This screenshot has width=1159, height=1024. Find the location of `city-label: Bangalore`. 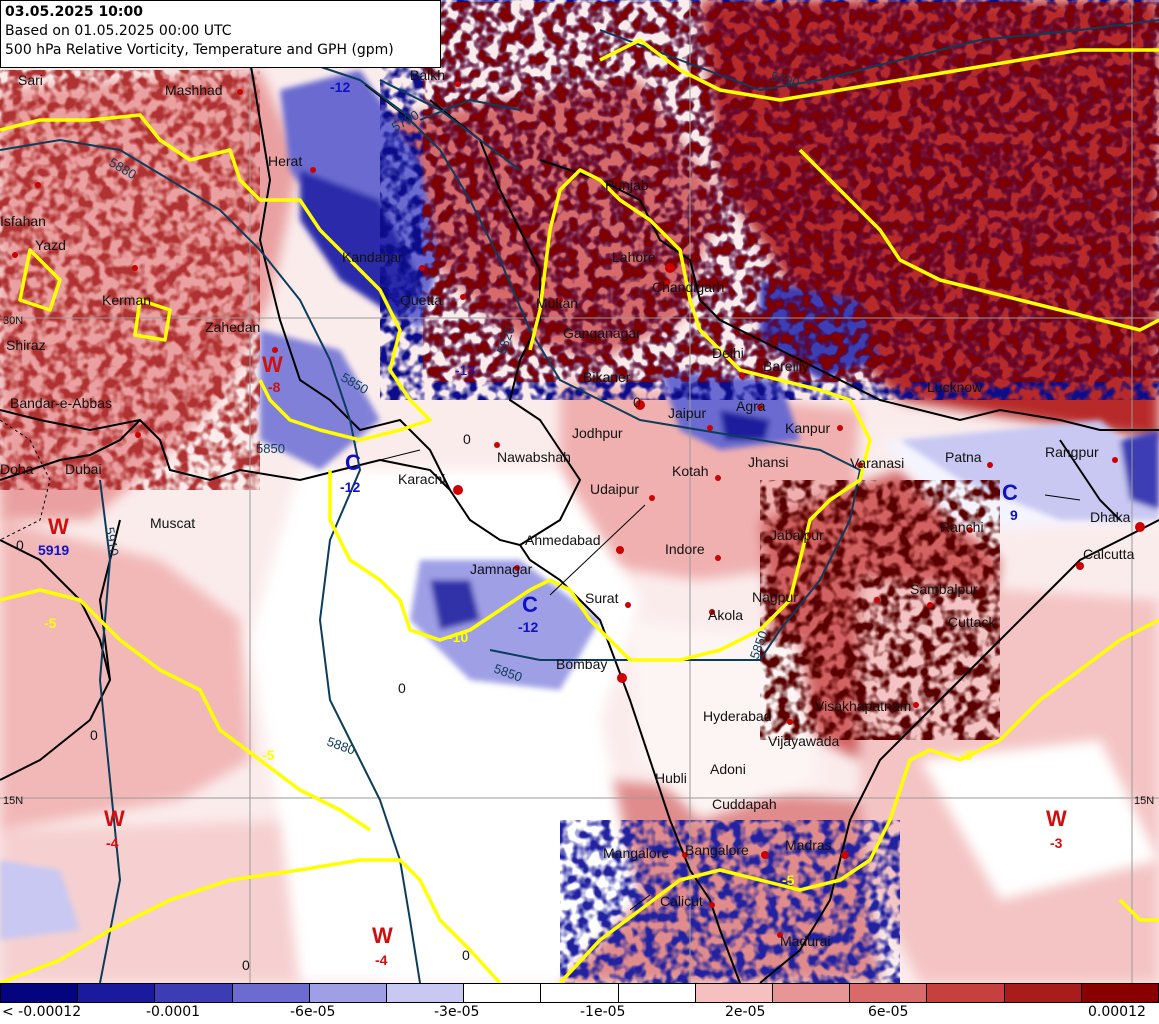

city-label: Bangalore is located at coordinates (717, 850).